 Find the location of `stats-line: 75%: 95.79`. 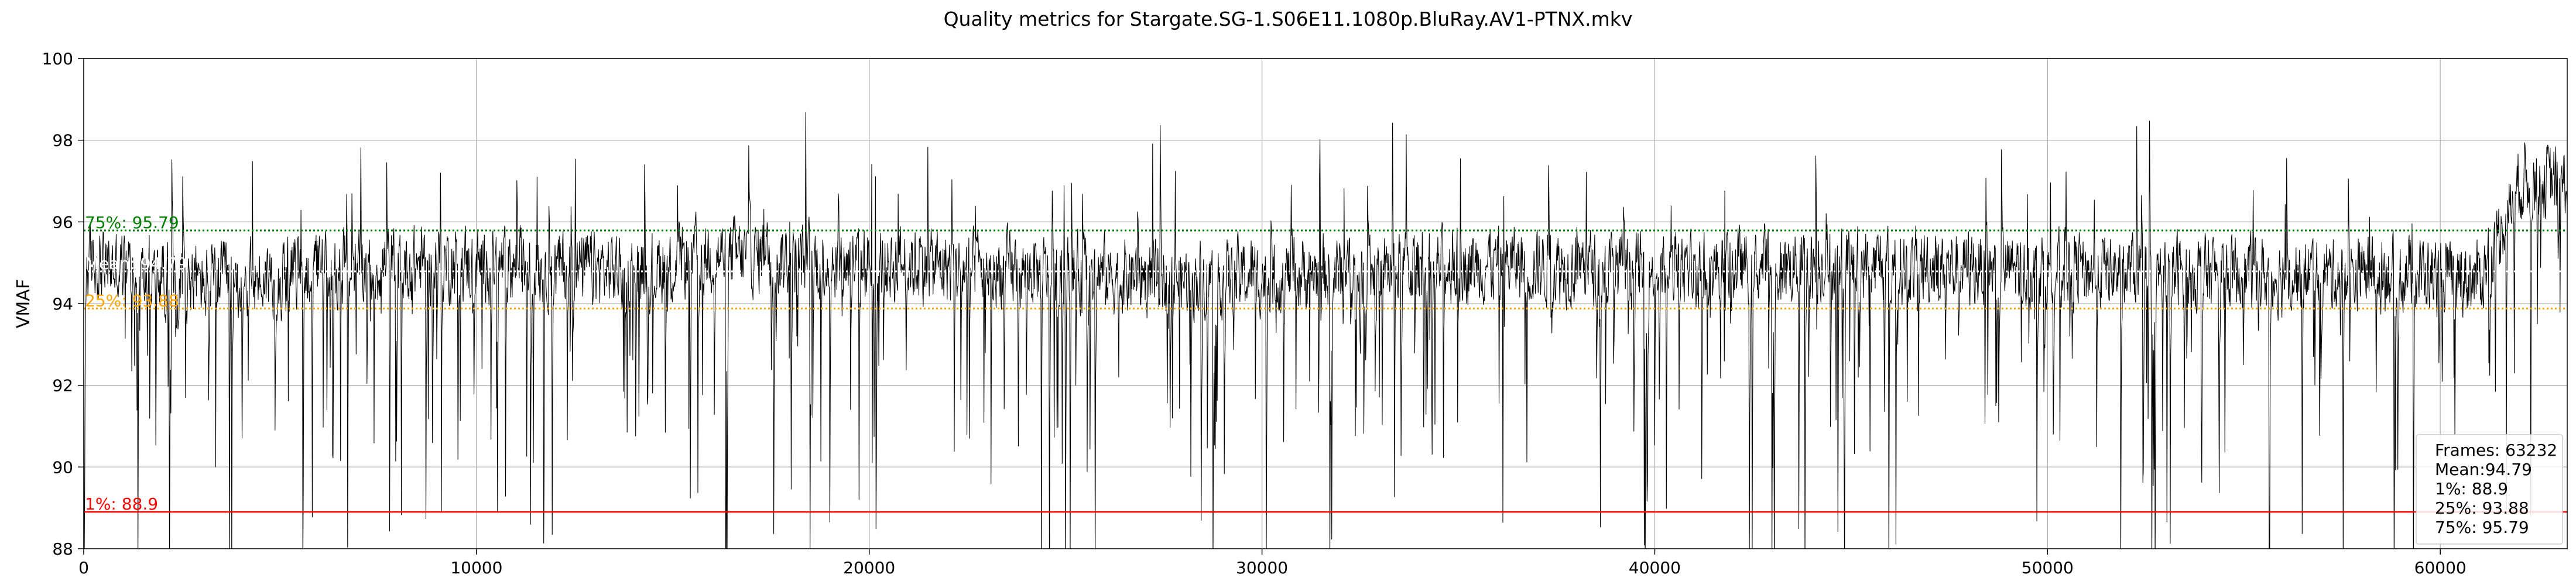

stats-line: 75%: 95.79 is located at coordinates (2482, 527).